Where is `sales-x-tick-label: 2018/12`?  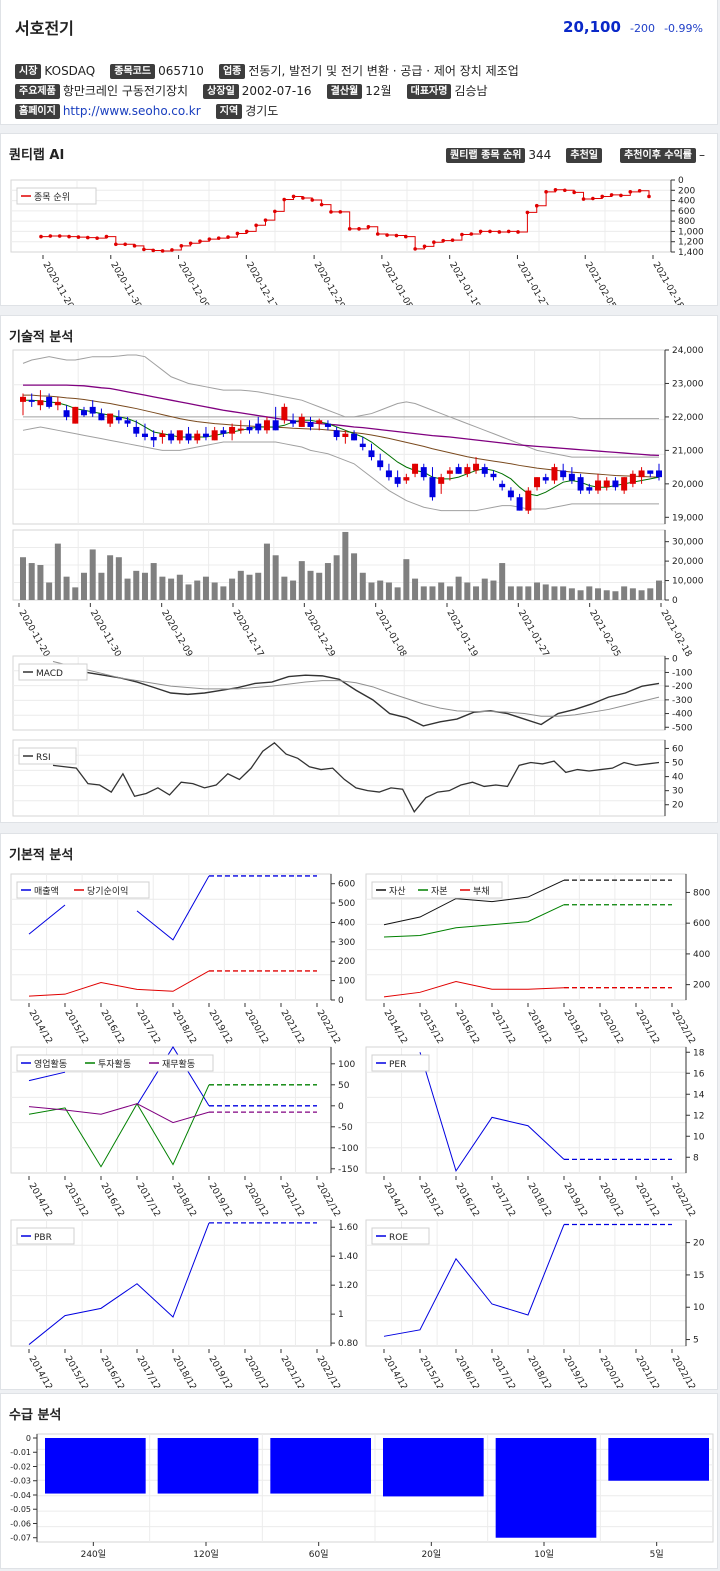
sales-x-tick-label: 2018/12 is located at coordinates (183, 1027).